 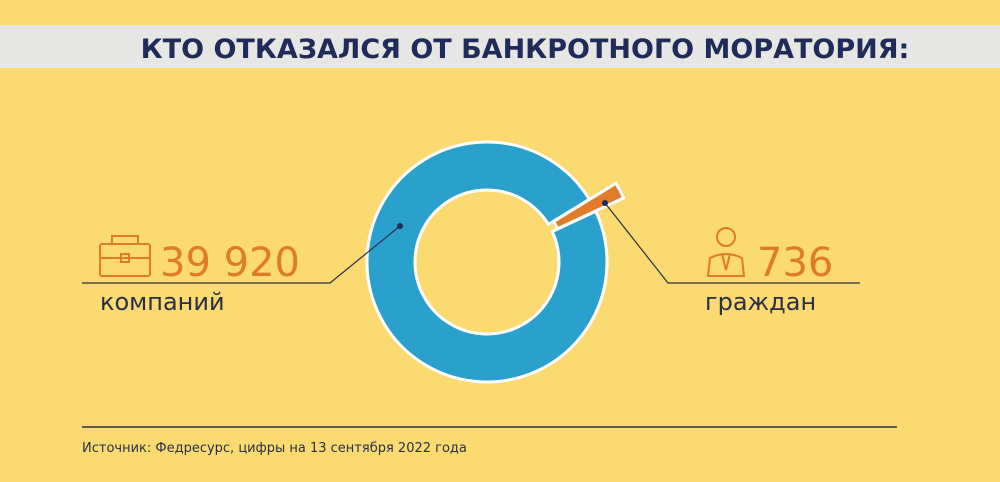 What do you see at coordinates (230, 263) in the screenshot?
I see `value-label: 39 920` at bounding box center [230, 263].